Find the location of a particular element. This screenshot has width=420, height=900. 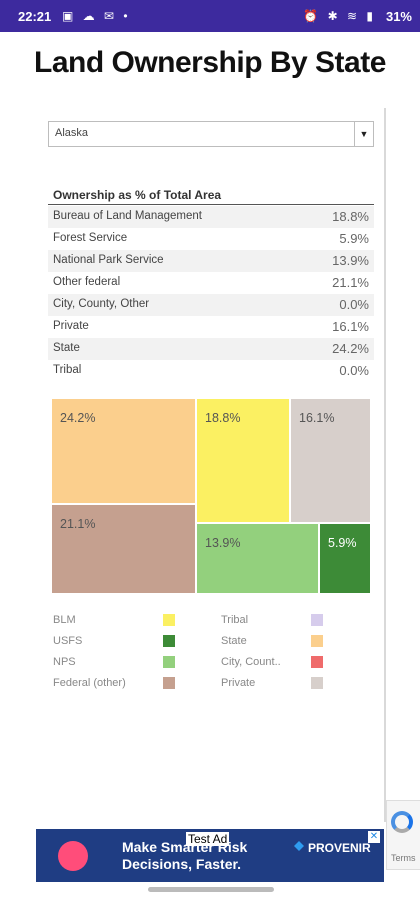

recaptcha-badge: Terms is located at coordinates (403, 835).